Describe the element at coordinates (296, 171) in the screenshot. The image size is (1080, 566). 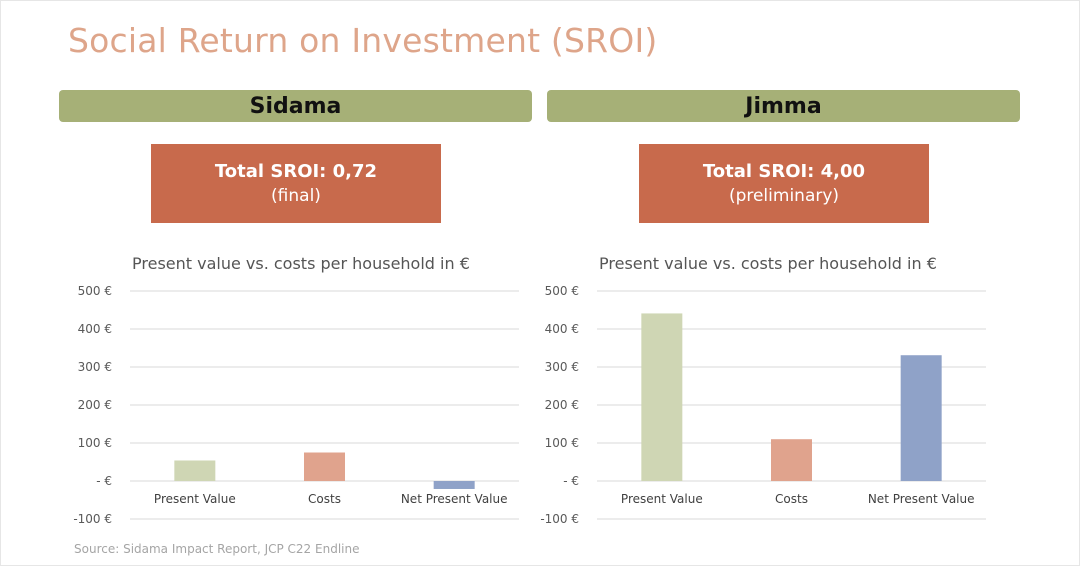
I see `sroi-total-sidama: Total SROI: 0,72` at that location.